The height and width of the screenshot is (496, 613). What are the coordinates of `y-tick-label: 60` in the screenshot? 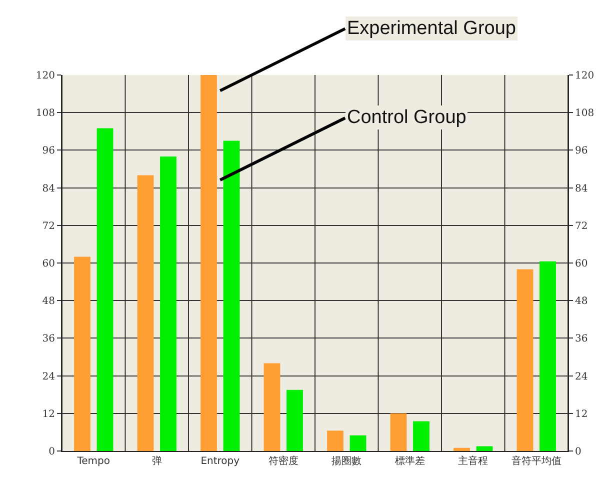 It's located at (48, 264).